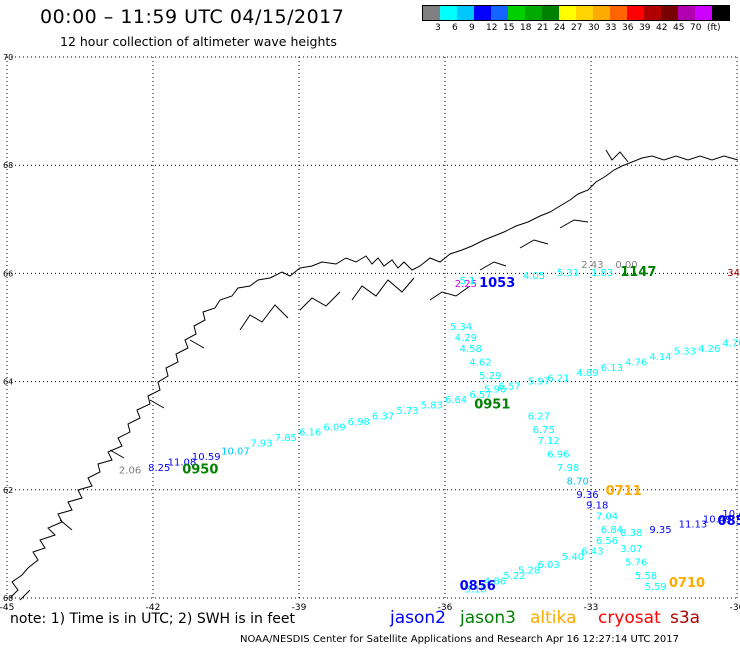  What do you see at coordinates (8, 165) in the screenshot?
I see `latitude-label: 68` at bounding box center [8, 165].